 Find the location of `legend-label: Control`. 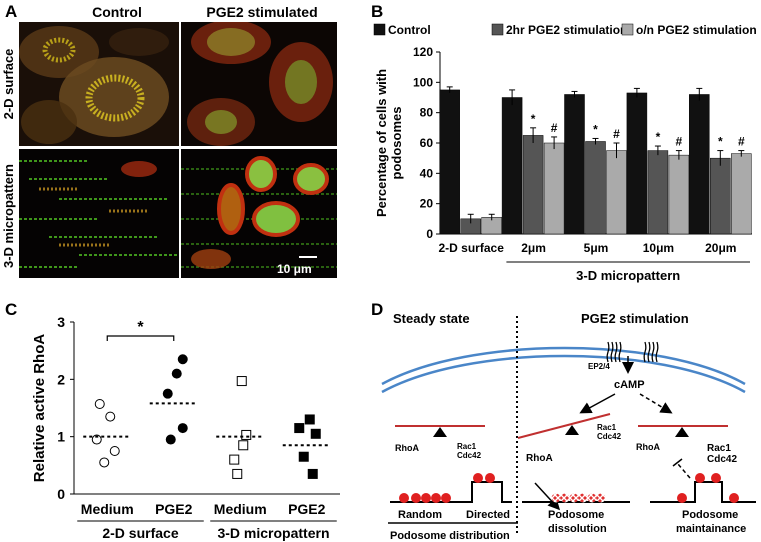

legend-label: Control is located at coordinates (409, 30).